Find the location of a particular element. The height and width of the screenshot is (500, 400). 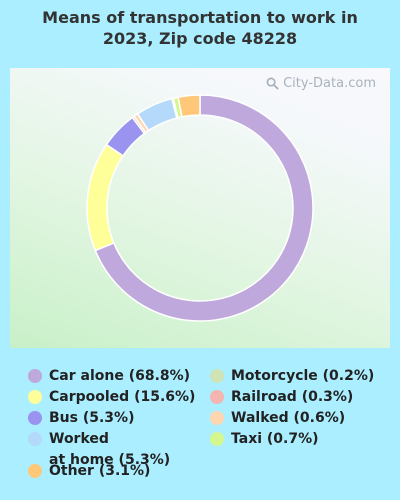

legend-label: Bus (5.3%) is located at coordinates (92, 418).